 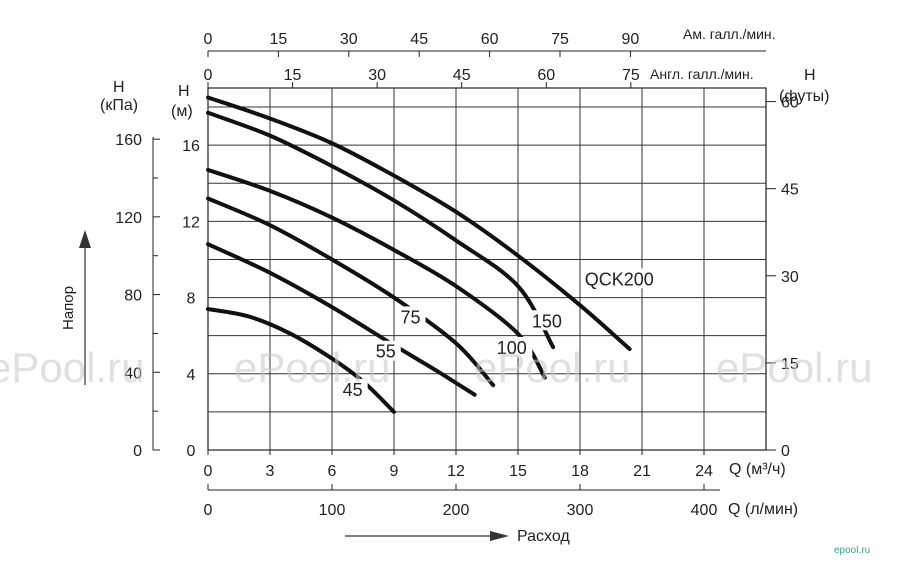 I want to click on flow-m3h-ticks: 0 3 6 9 12 15 18 21 24, so click(x=458, y=465).